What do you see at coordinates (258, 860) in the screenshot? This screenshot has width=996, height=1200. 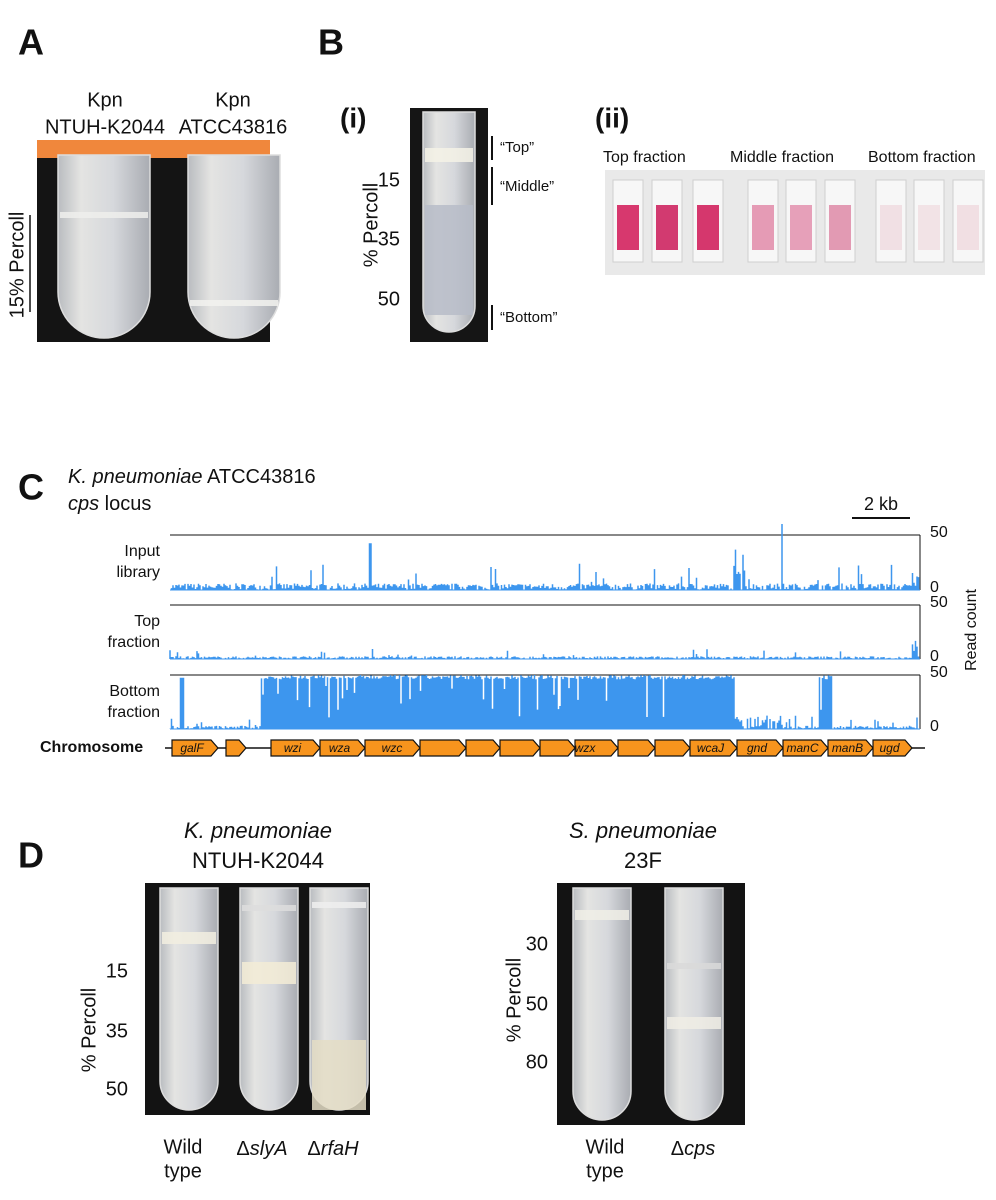 I see `title: NTUH-K2044` at bounding box center [258, 860].